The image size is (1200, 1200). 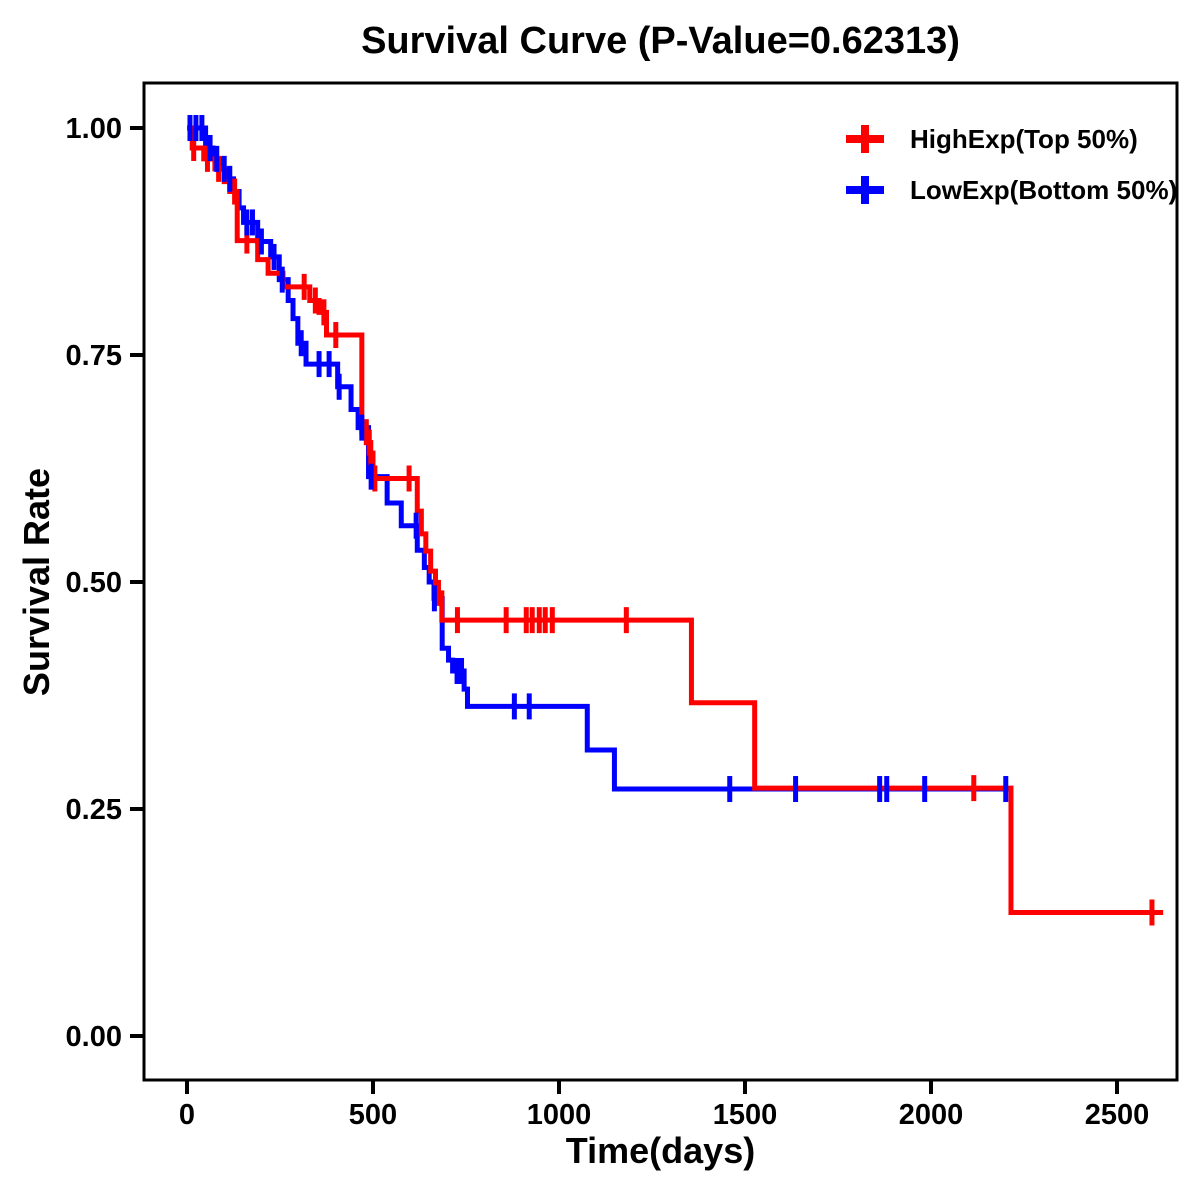 I want to click on lowexp-plus-marker-icon, so click(x=865, y=190).